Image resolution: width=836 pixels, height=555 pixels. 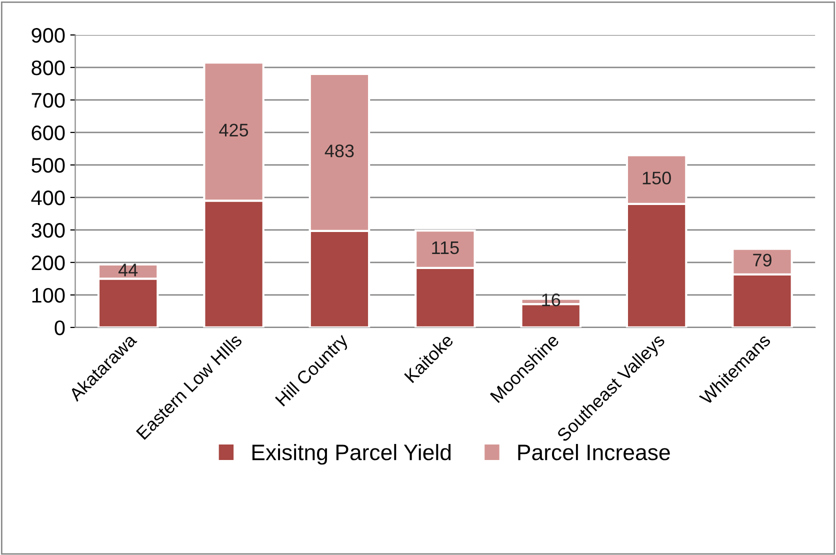 I want to click on data-label: 115, so click(x=445, y=248).